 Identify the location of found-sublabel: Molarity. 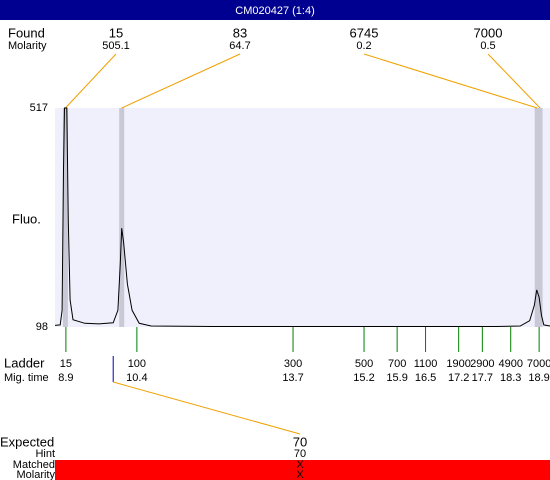
(27, 46).